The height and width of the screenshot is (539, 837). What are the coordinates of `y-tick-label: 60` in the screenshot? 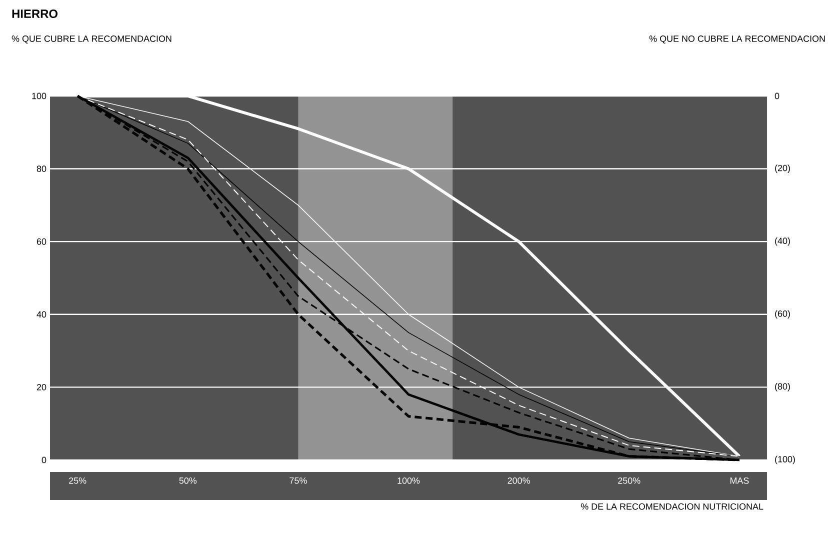 It's located at (41, 241).